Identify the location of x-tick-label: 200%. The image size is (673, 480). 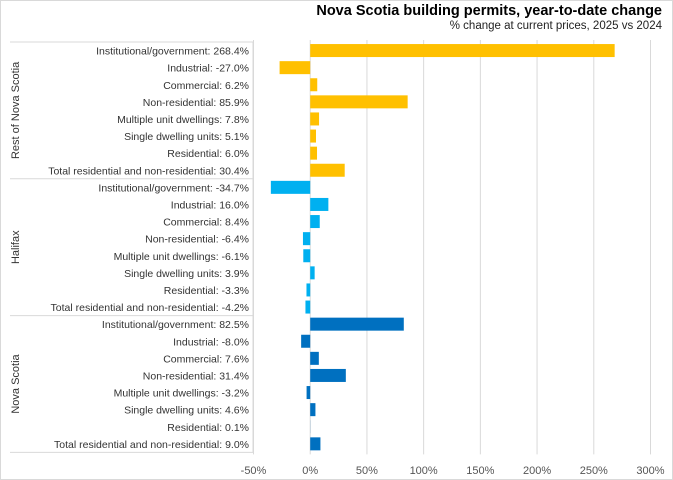
(537, 471).